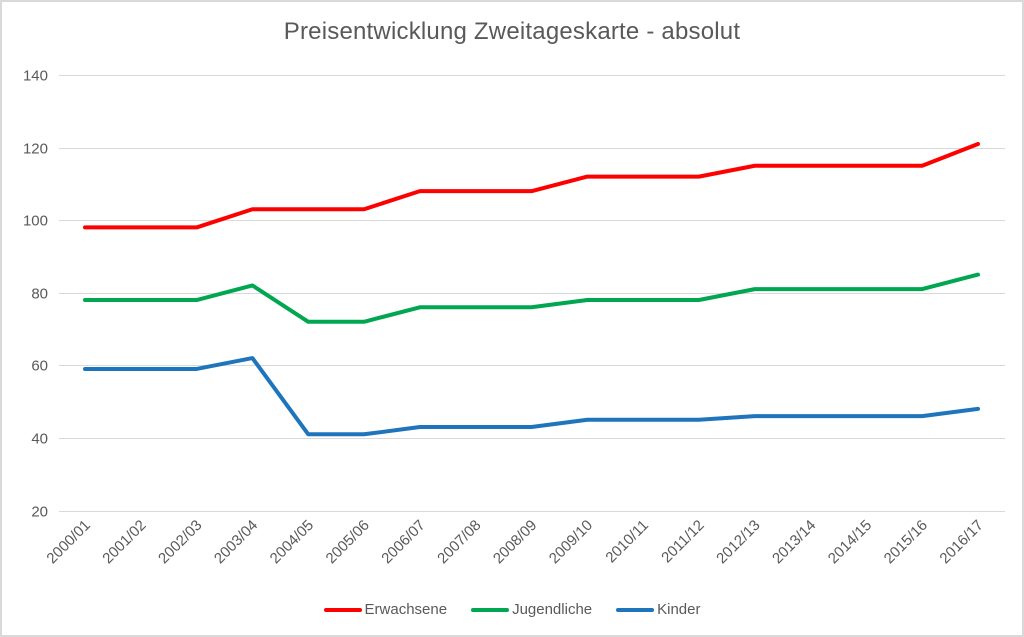 This screenshot has width=1024, height=637. What do you see at coordinates (531, 298) in the screenshot?
I see `series-line-jugendliche` at bounding box center [531, 298].